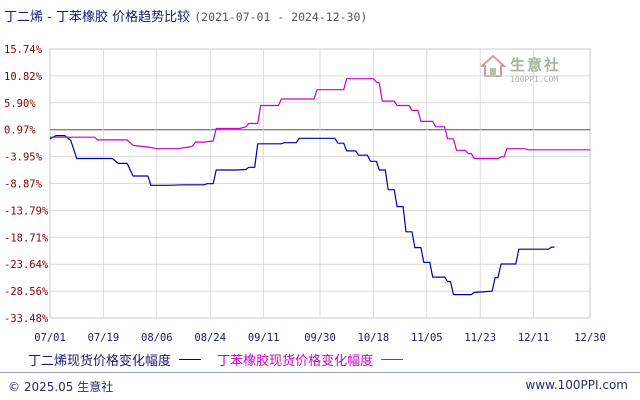  Describe the element at coordinates (590, 338) in the screenshot. I see `x-tick-label: 12/30` at that location.